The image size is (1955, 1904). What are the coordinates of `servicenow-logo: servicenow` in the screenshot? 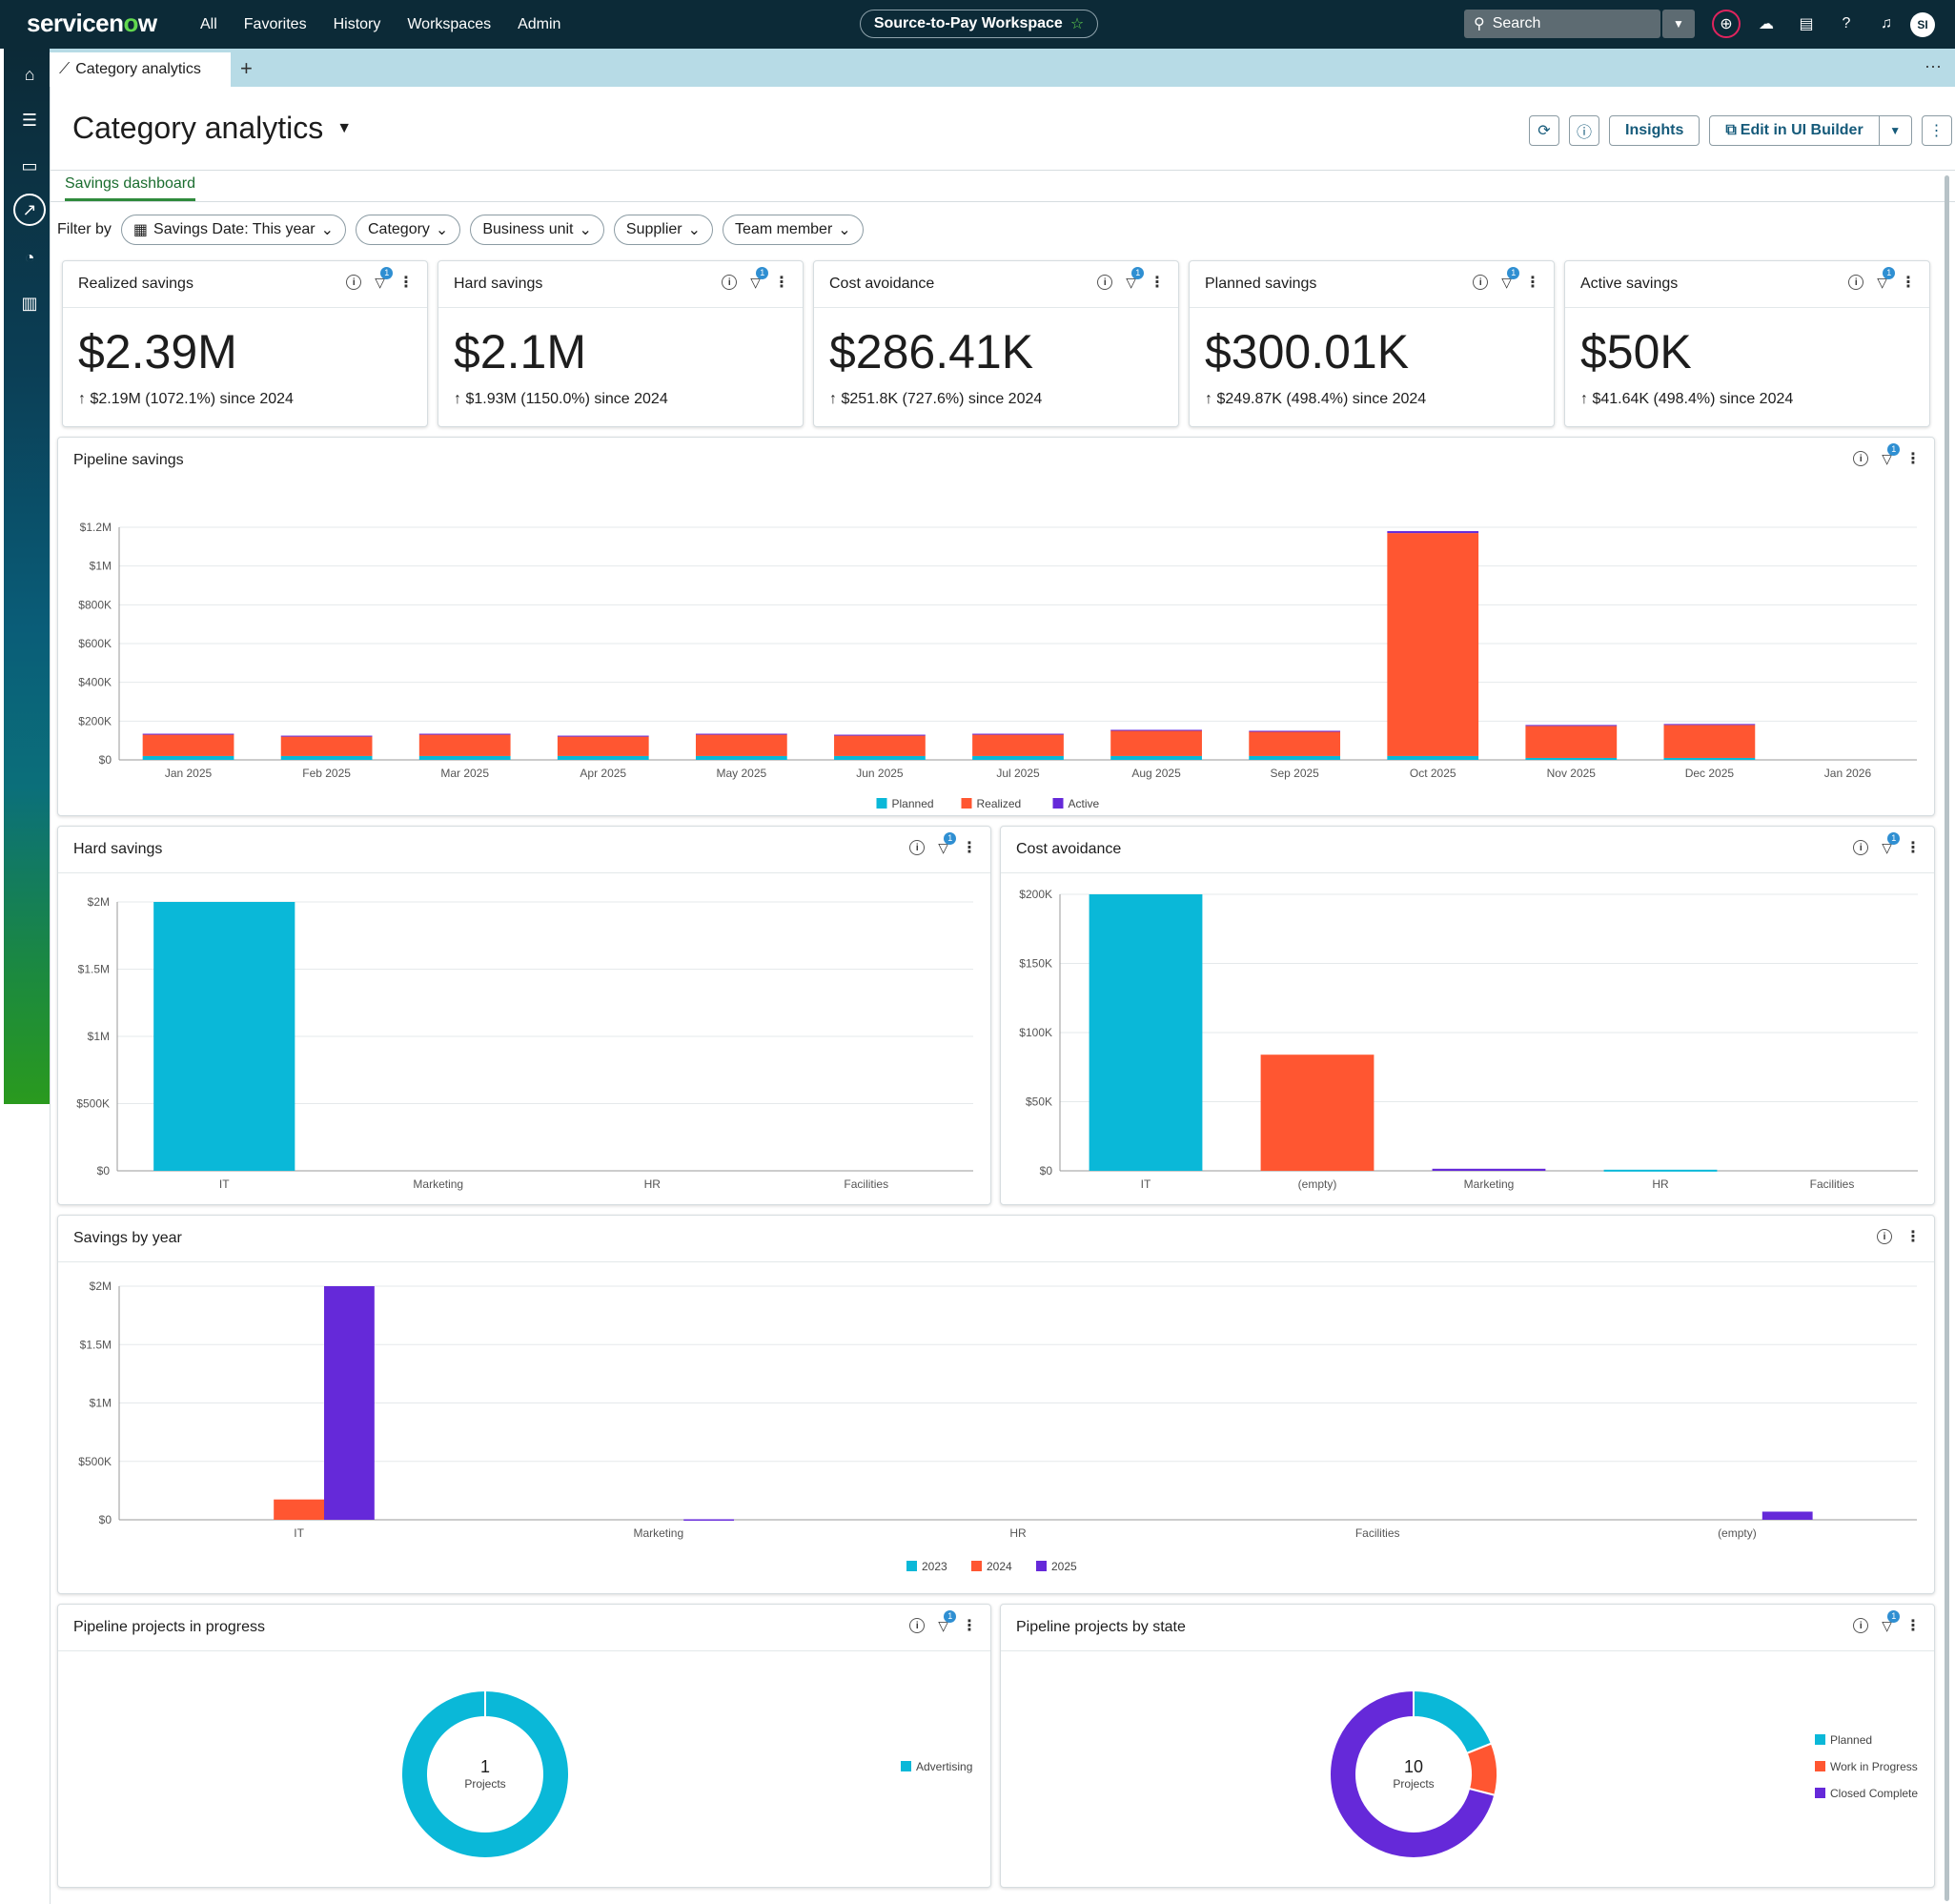 It's located at (92, 23).